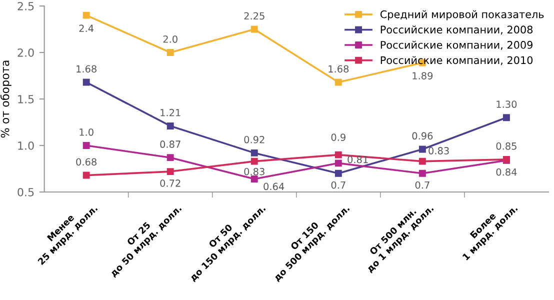 This screenshot has height=300, width=554. I want to click on data-label: 0.9, so click(338, 137).